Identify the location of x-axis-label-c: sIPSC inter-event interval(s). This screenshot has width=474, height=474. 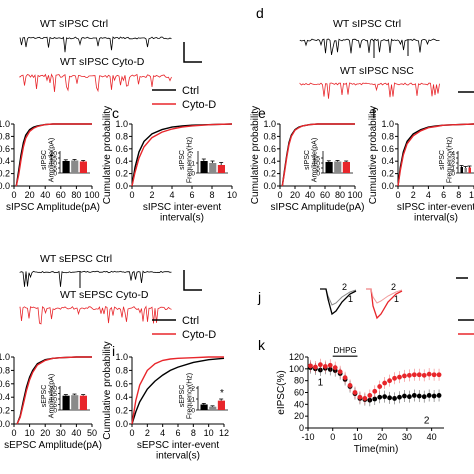
(182, 213).